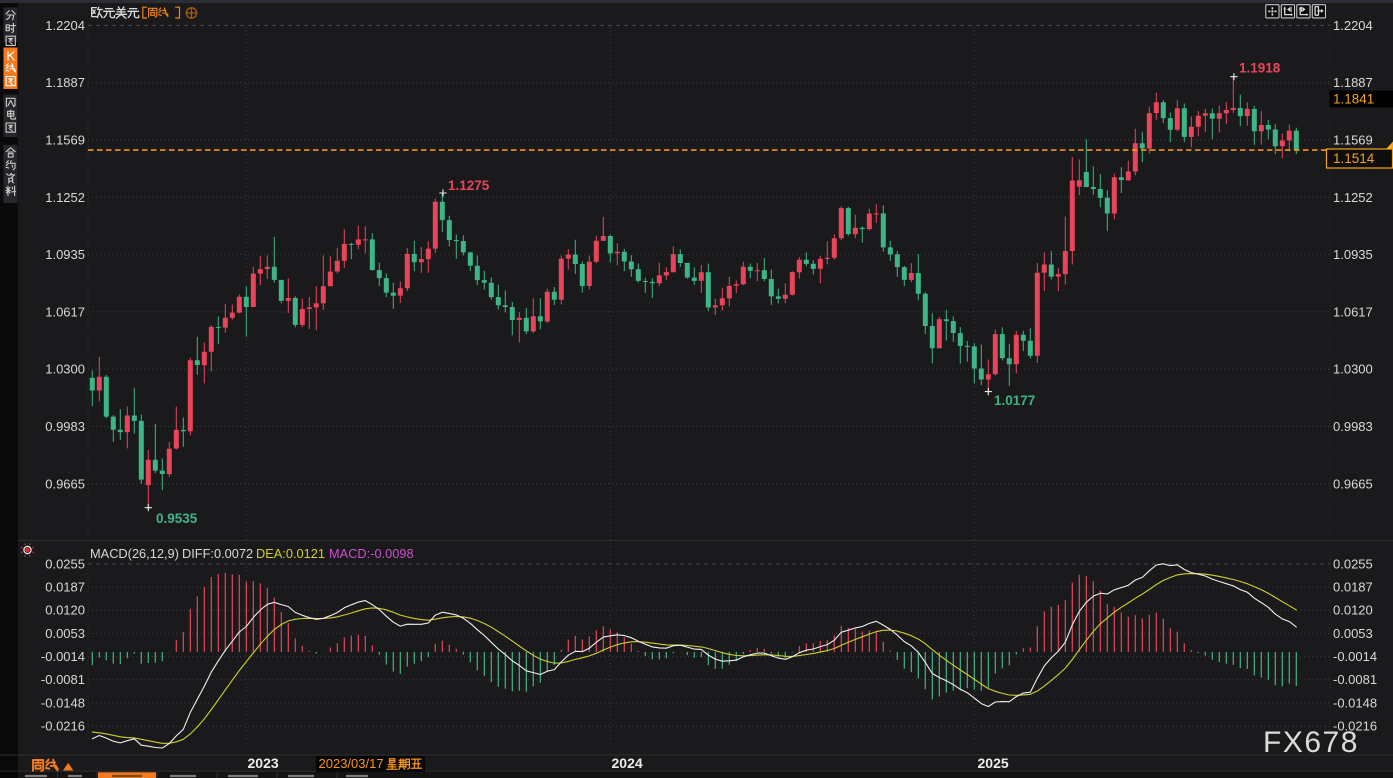 The height and width of the screenshot is (778, 1393). What do you see at coordinates (290, 553) in the screenshot?
I see `svg-text: DEA:0.0121` at bounding box center [290, 553].